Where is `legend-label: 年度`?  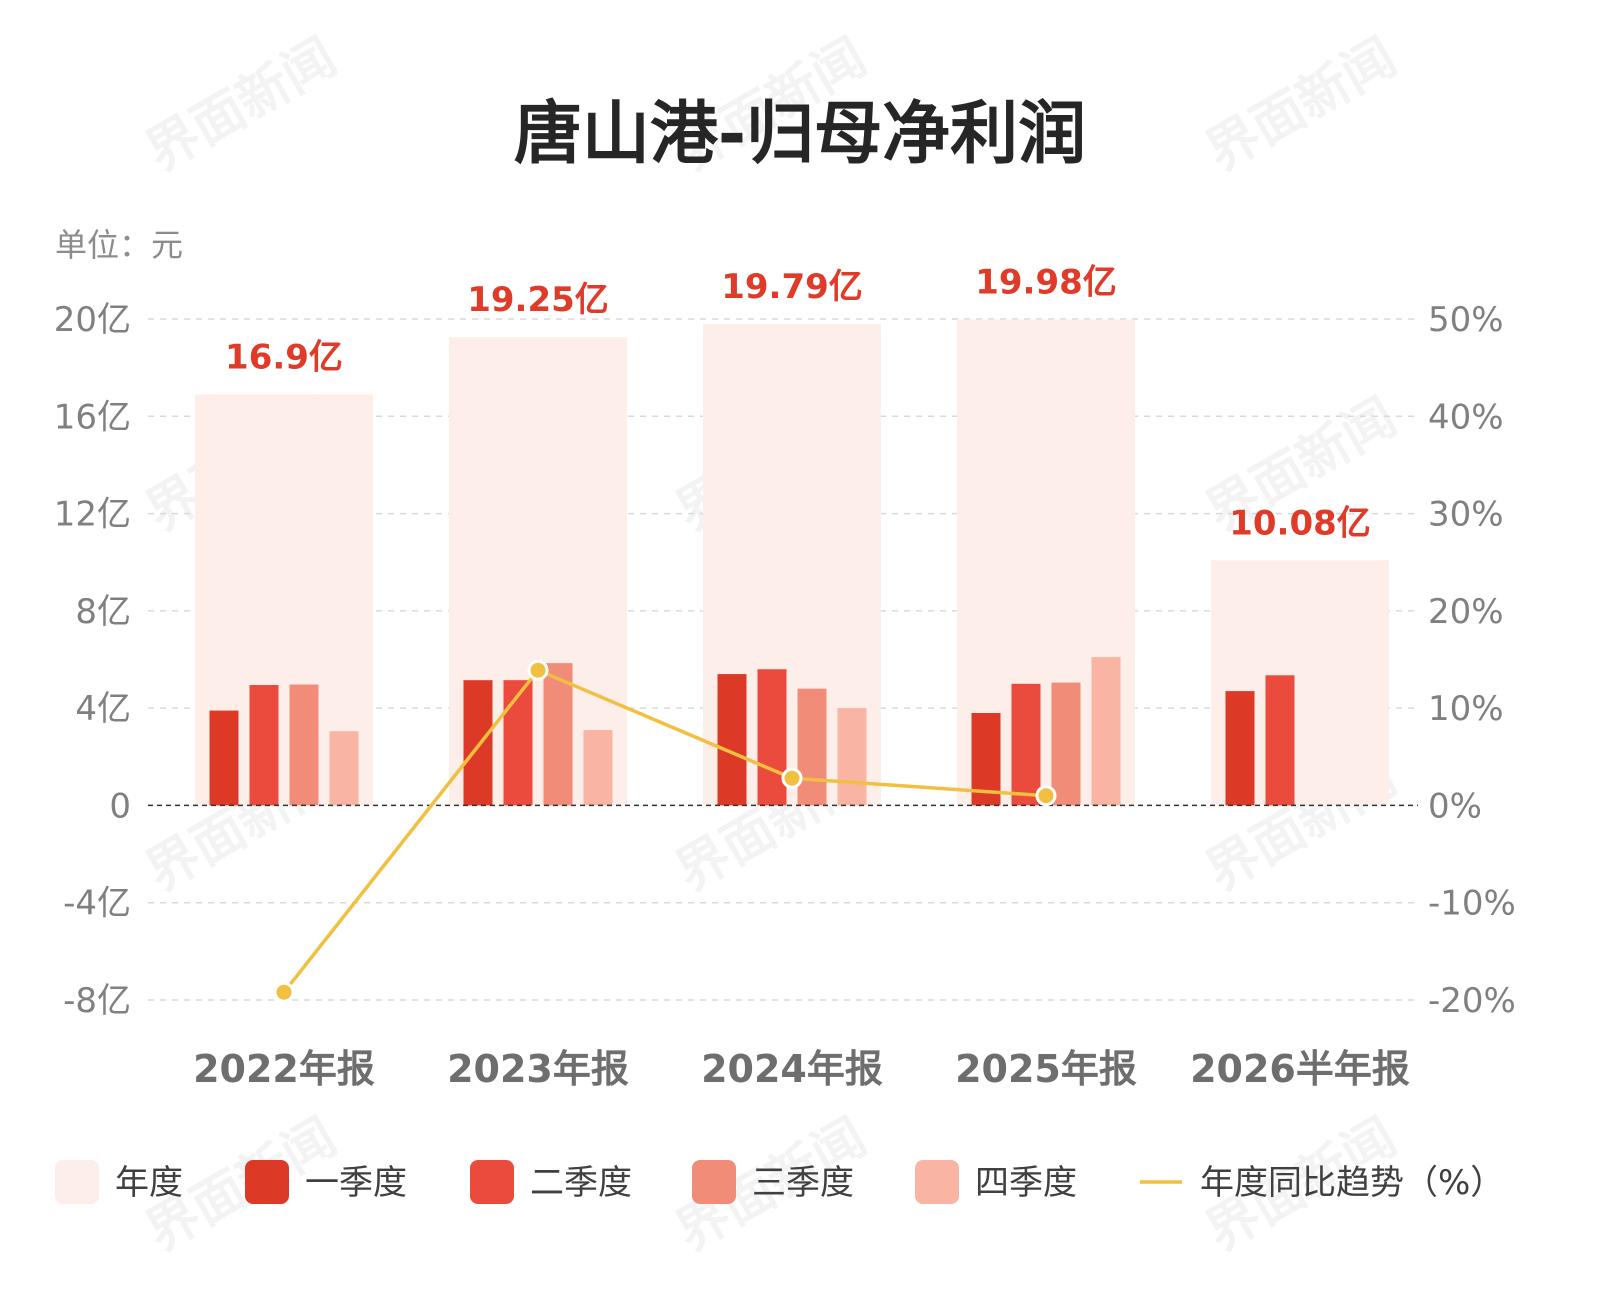
legend-label: 年度 is located at coordinates (149, 1183).